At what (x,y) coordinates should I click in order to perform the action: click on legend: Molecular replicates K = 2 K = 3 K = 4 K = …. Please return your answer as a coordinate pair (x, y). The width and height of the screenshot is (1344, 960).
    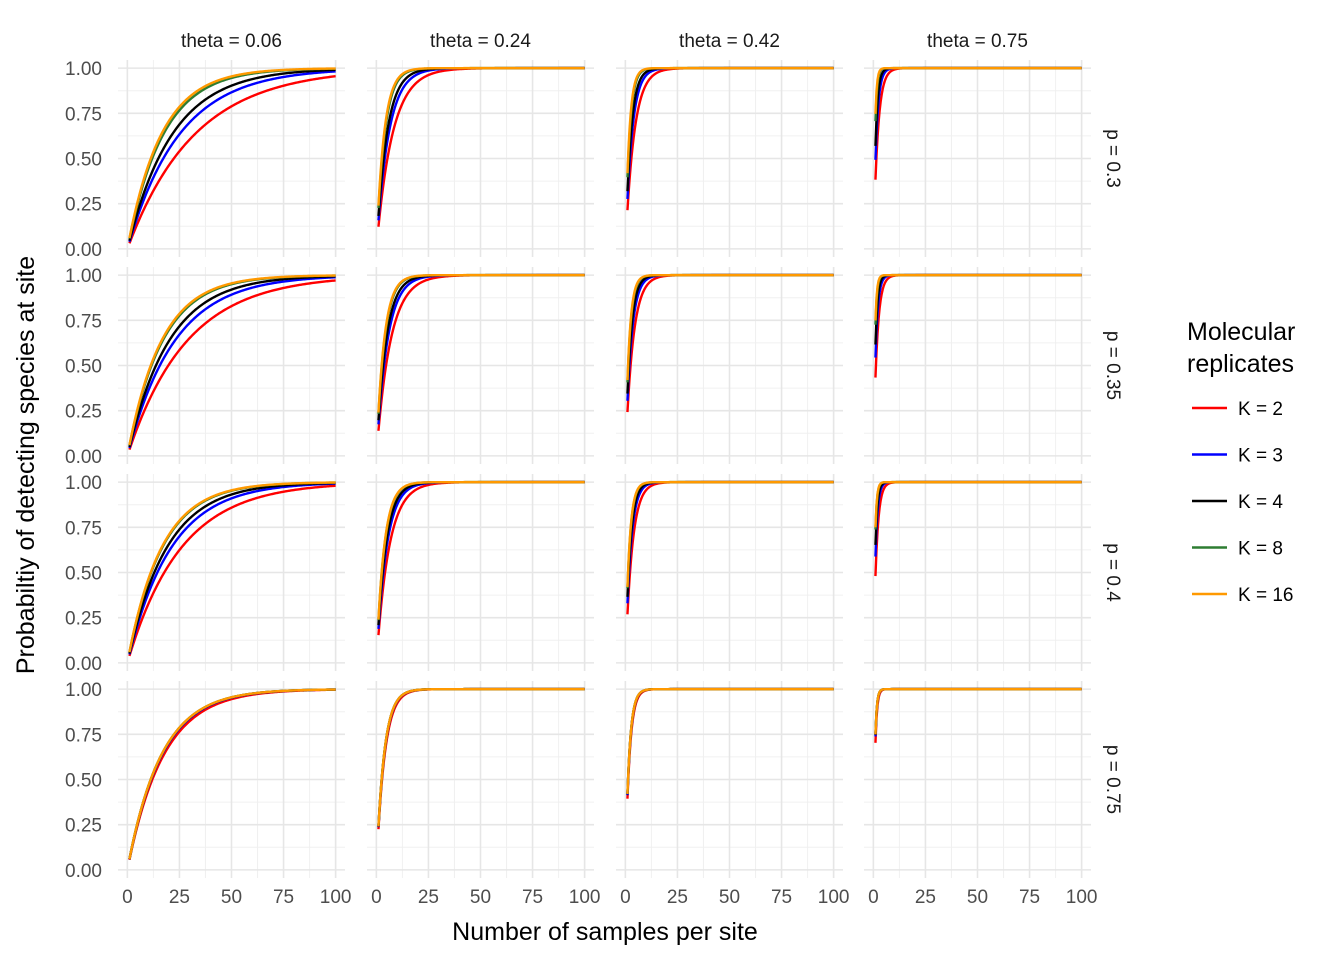
    Looking at the image, I should click on (1241, 462).